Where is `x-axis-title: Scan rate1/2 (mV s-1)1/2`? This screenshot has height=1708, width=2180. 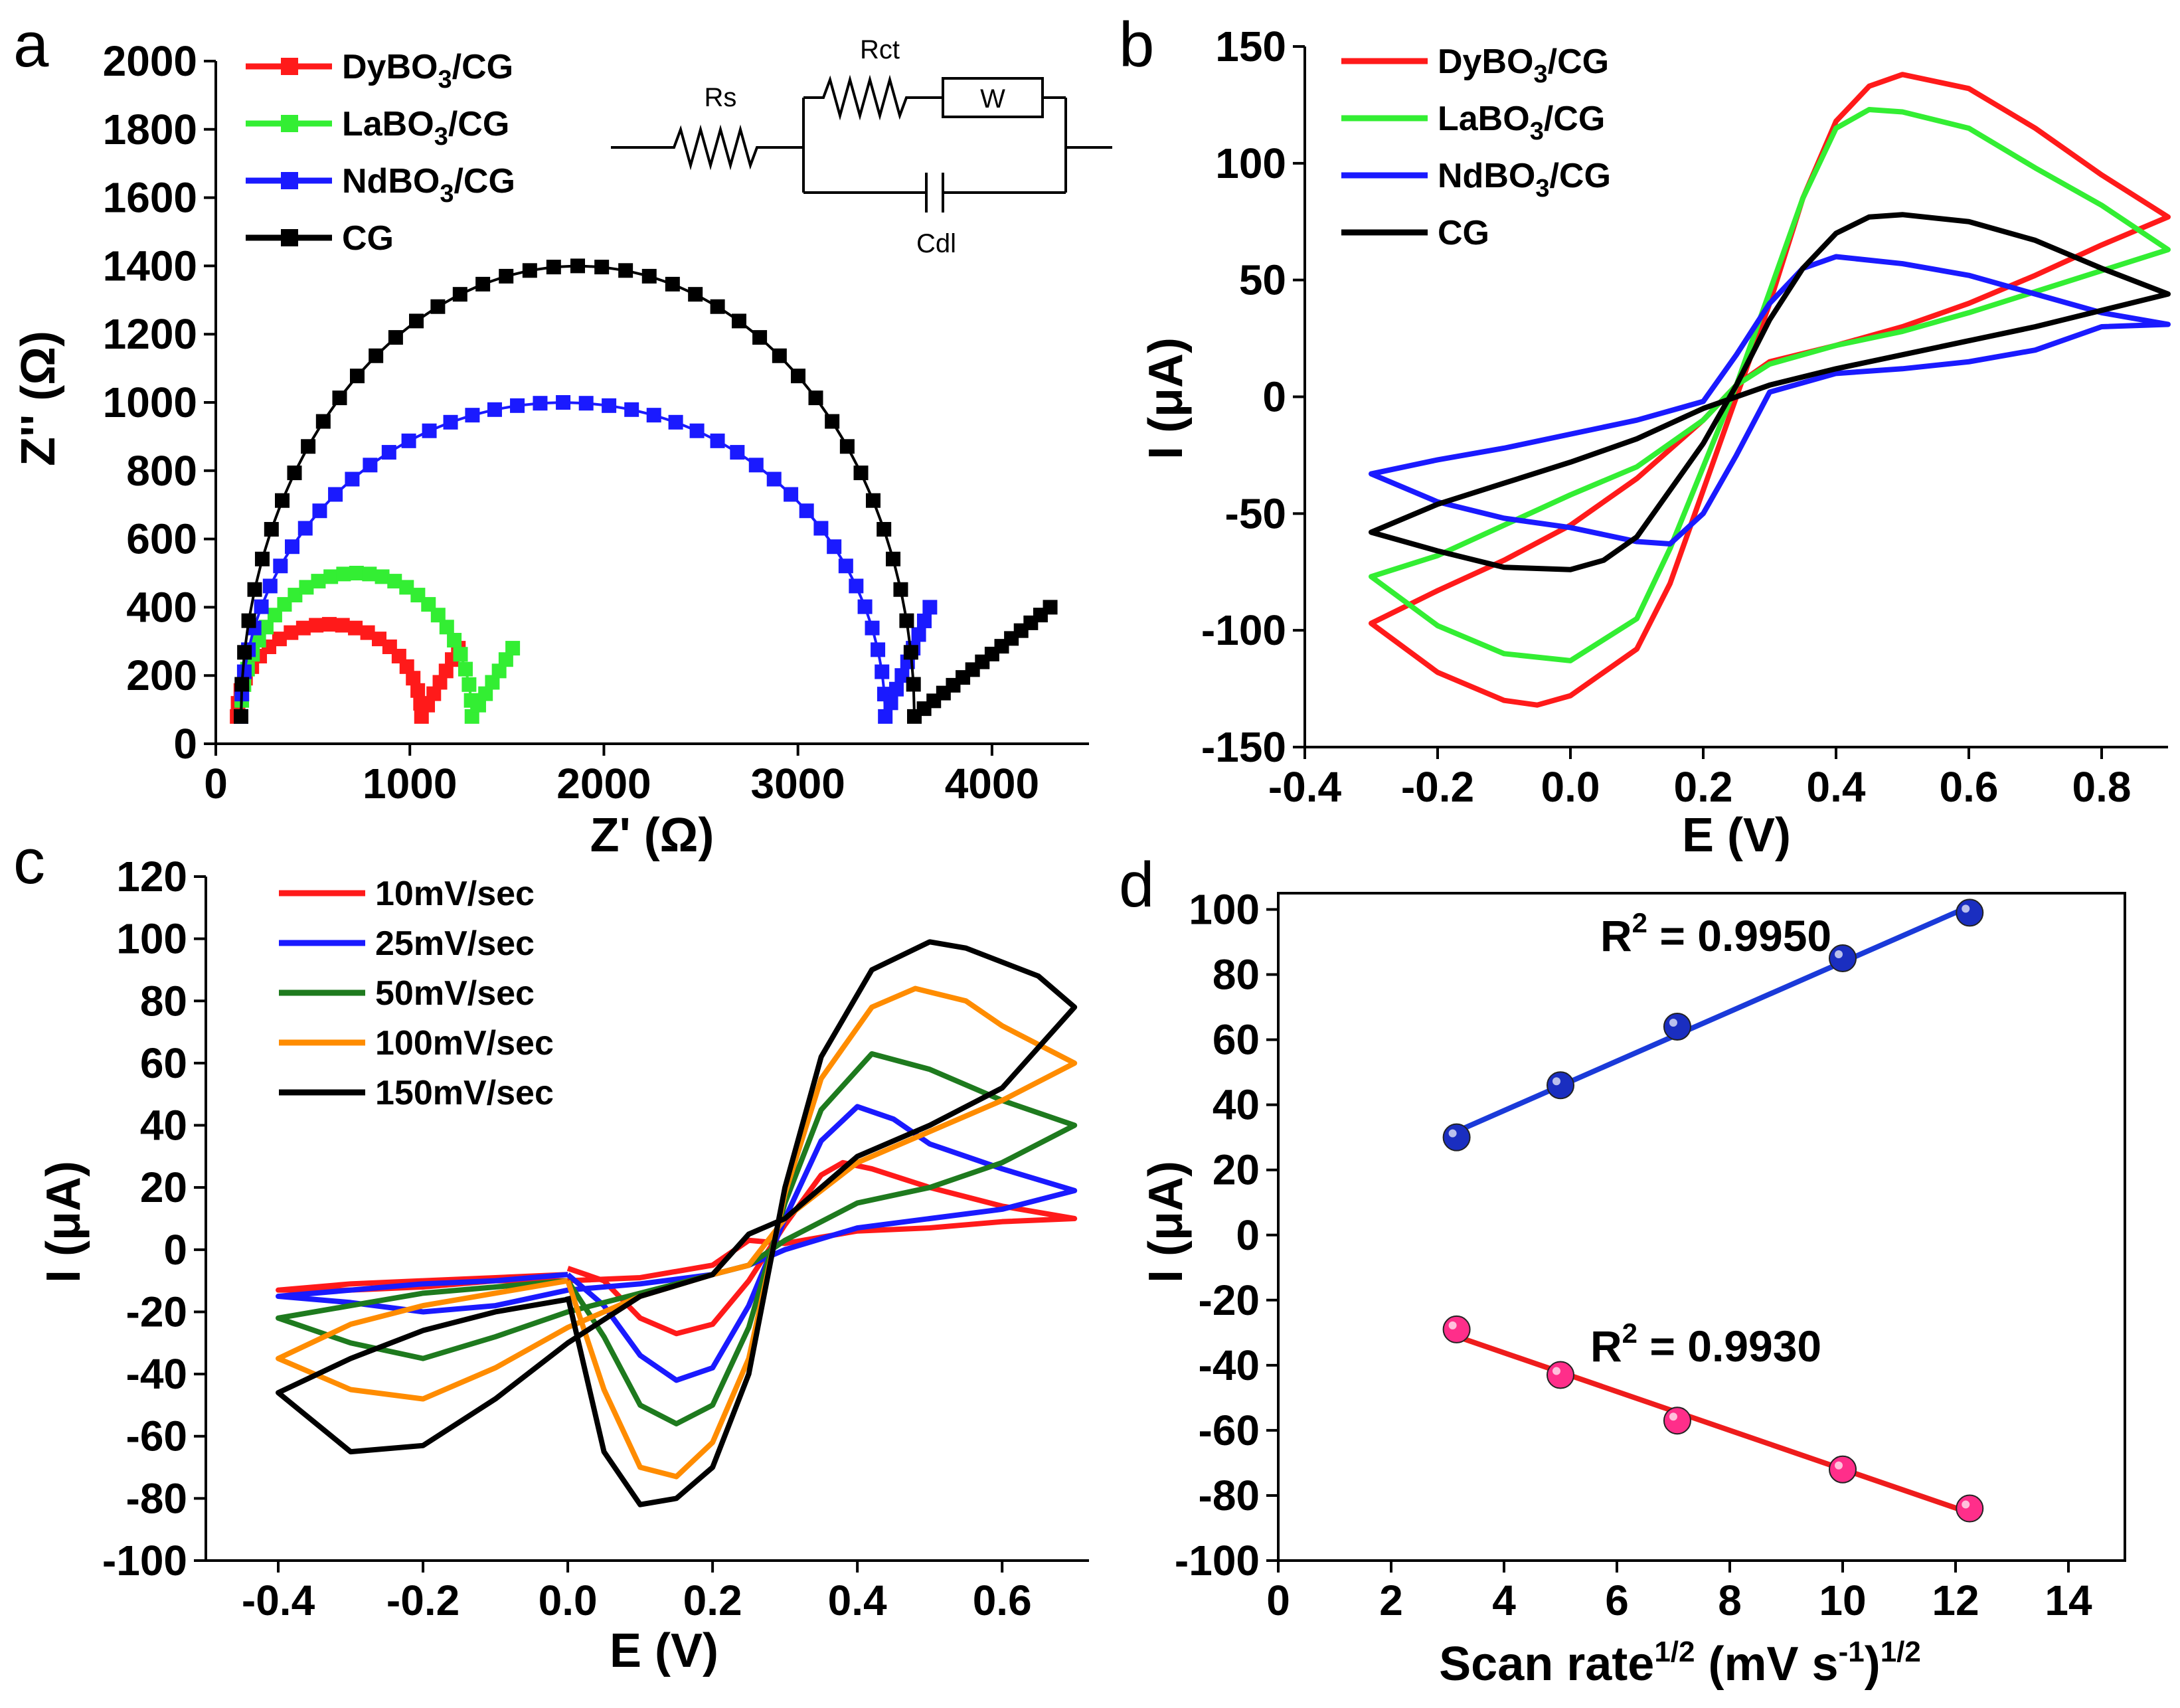
x-axis-title: Scan rate1/2 (mV s-1)1/2 is located at coordinates (1680, 1663).